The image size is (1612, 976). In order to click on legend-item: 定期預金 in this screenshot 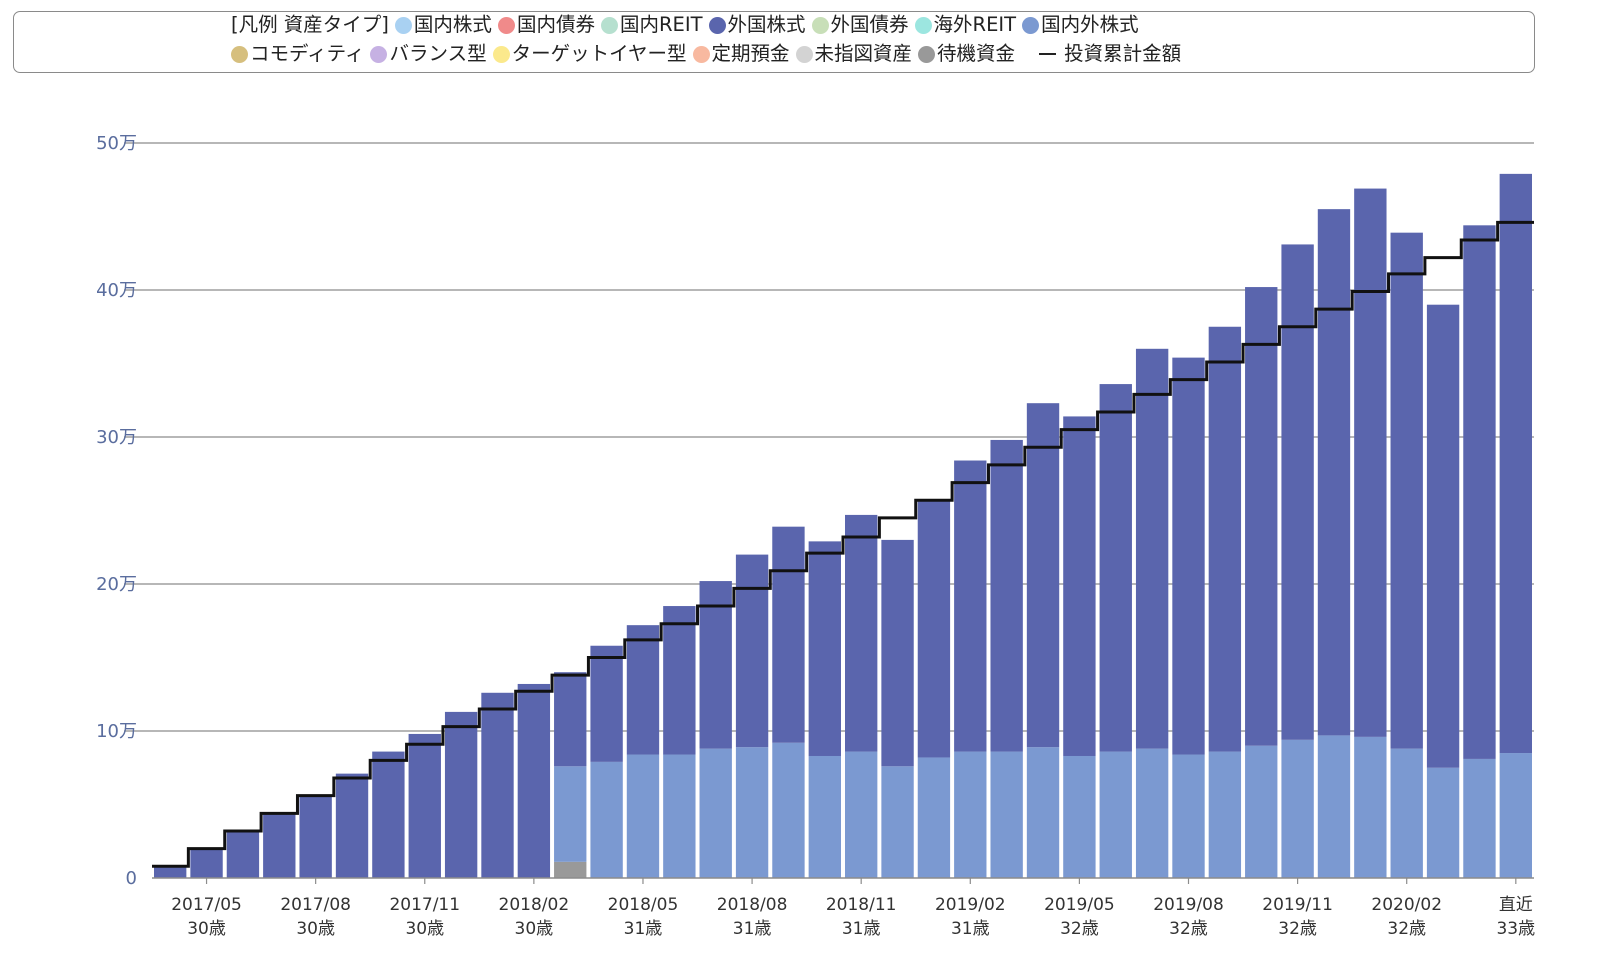, I will do `click(741, 54)`.